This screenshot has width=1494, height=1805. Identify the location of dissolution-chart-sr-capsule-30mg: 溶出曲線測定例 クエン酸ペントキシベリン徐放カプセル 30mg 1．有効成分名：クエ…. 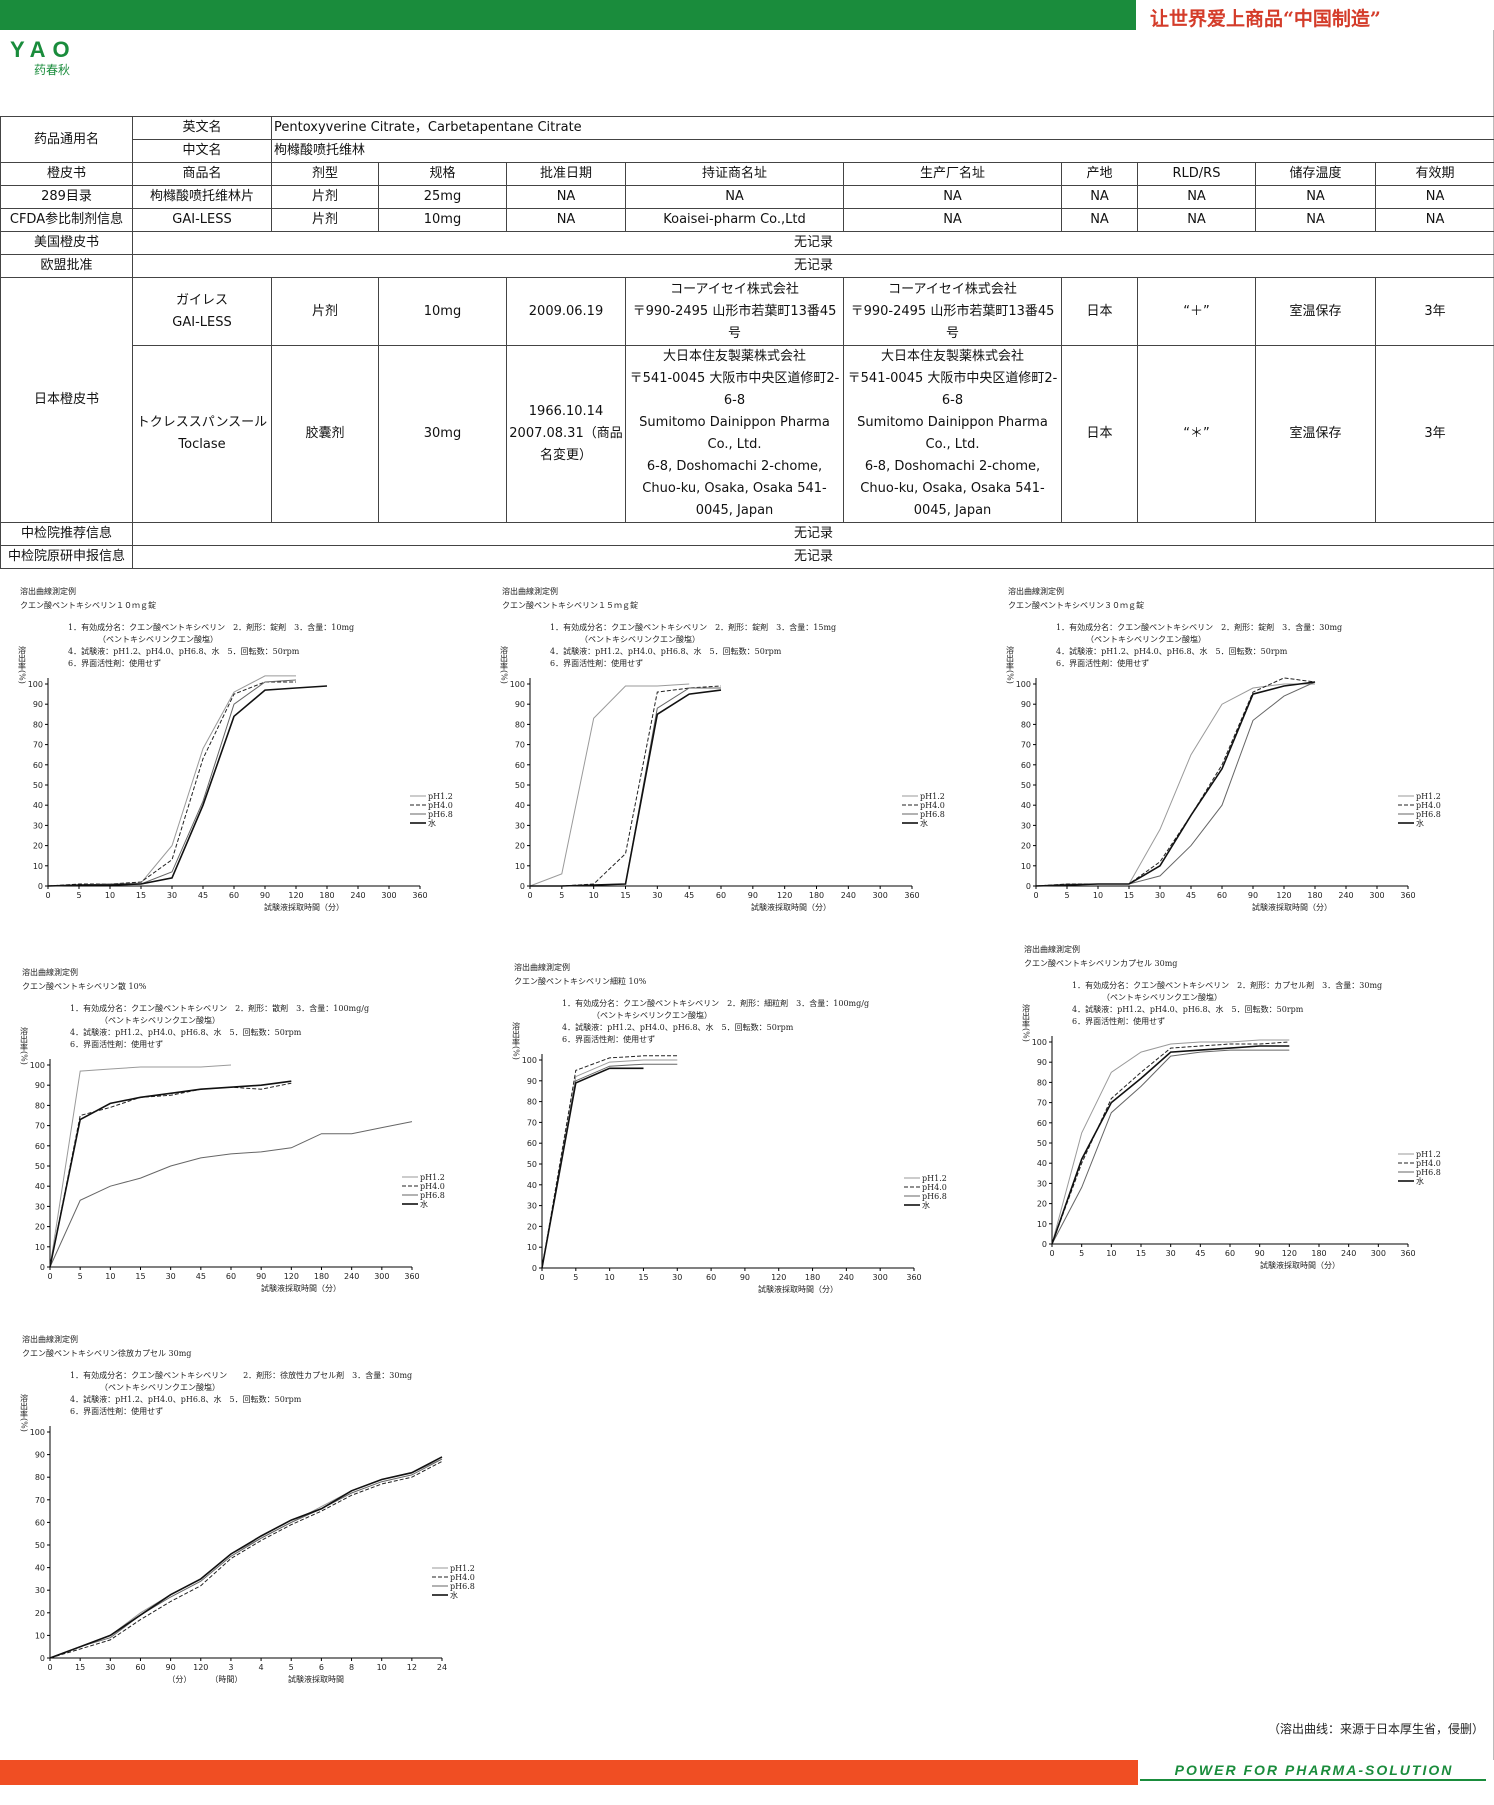
(270, 1514).